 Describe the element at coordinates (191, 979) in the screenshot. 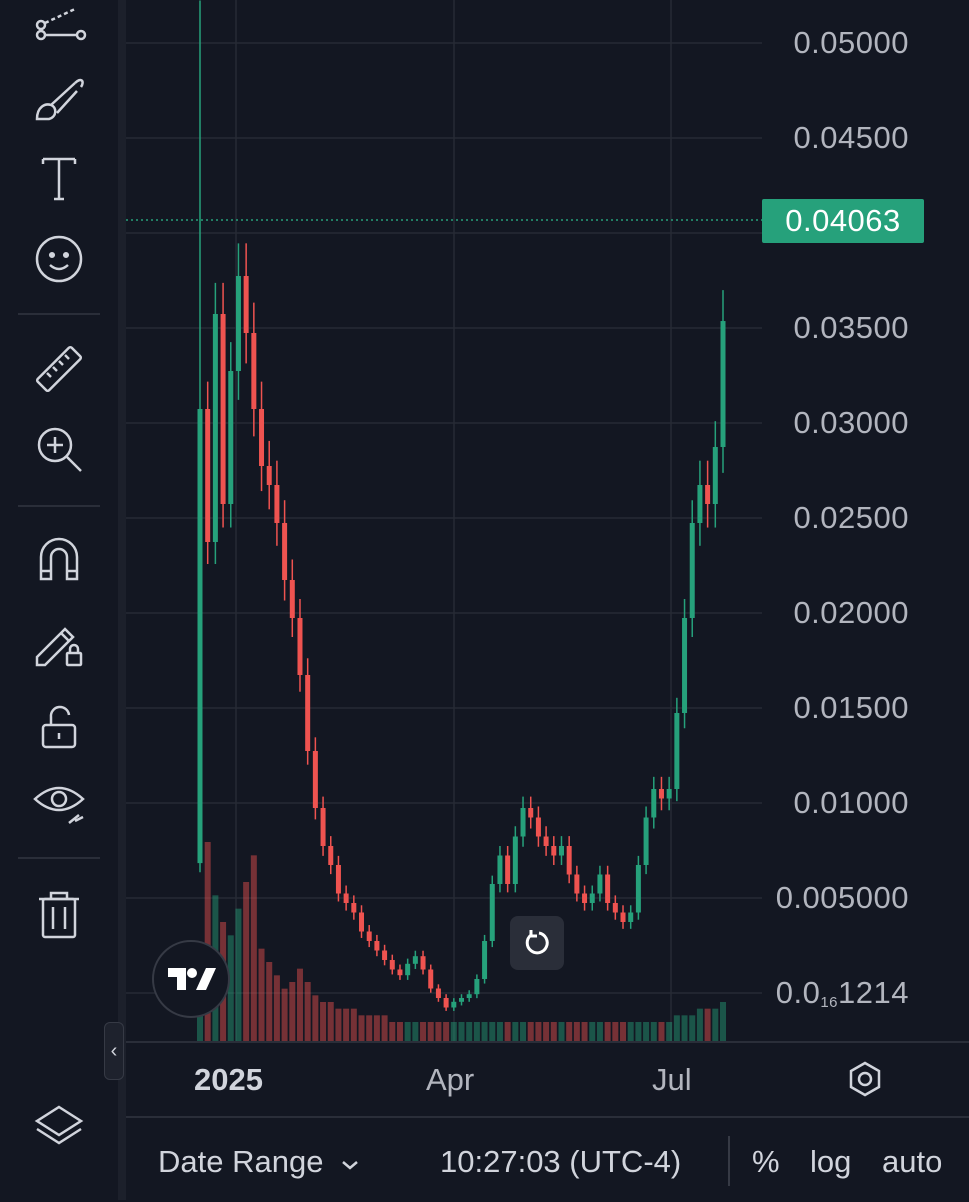

I see `tradingview-logo` at that location.